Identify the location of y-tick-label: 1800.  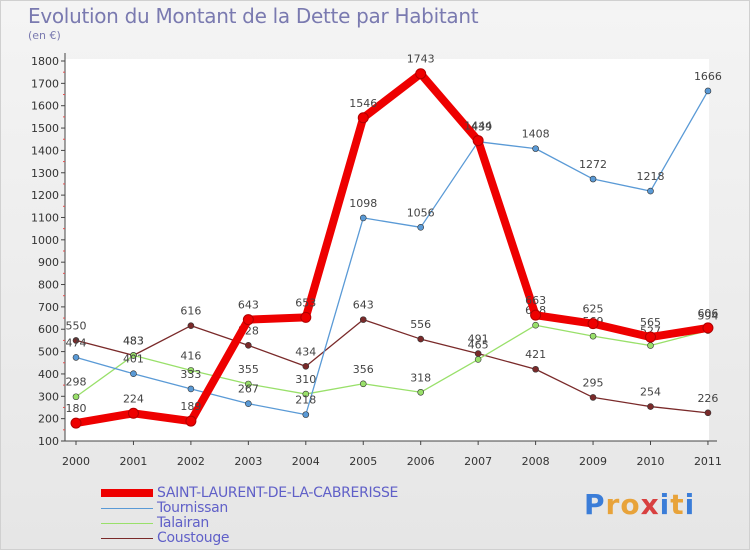
(45, 61).